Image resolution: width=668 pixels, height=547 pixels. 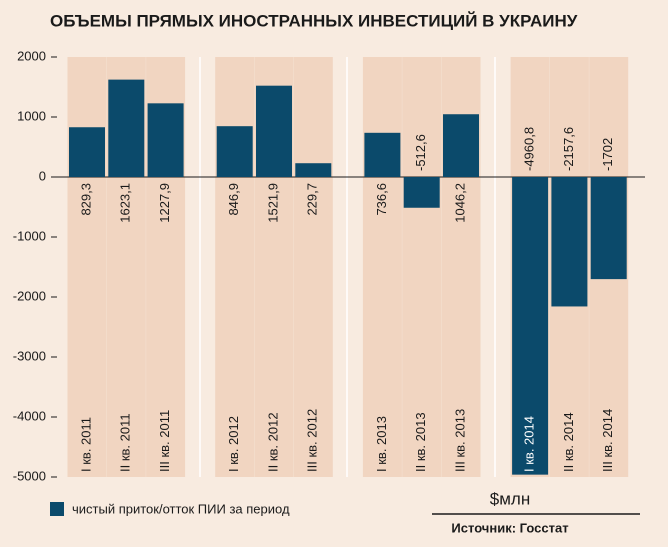 What do you see at coordinates (607, 440) in the screenshot?
I see `x-tick-label: III кв. 2014` at bounding box center [607, 440].